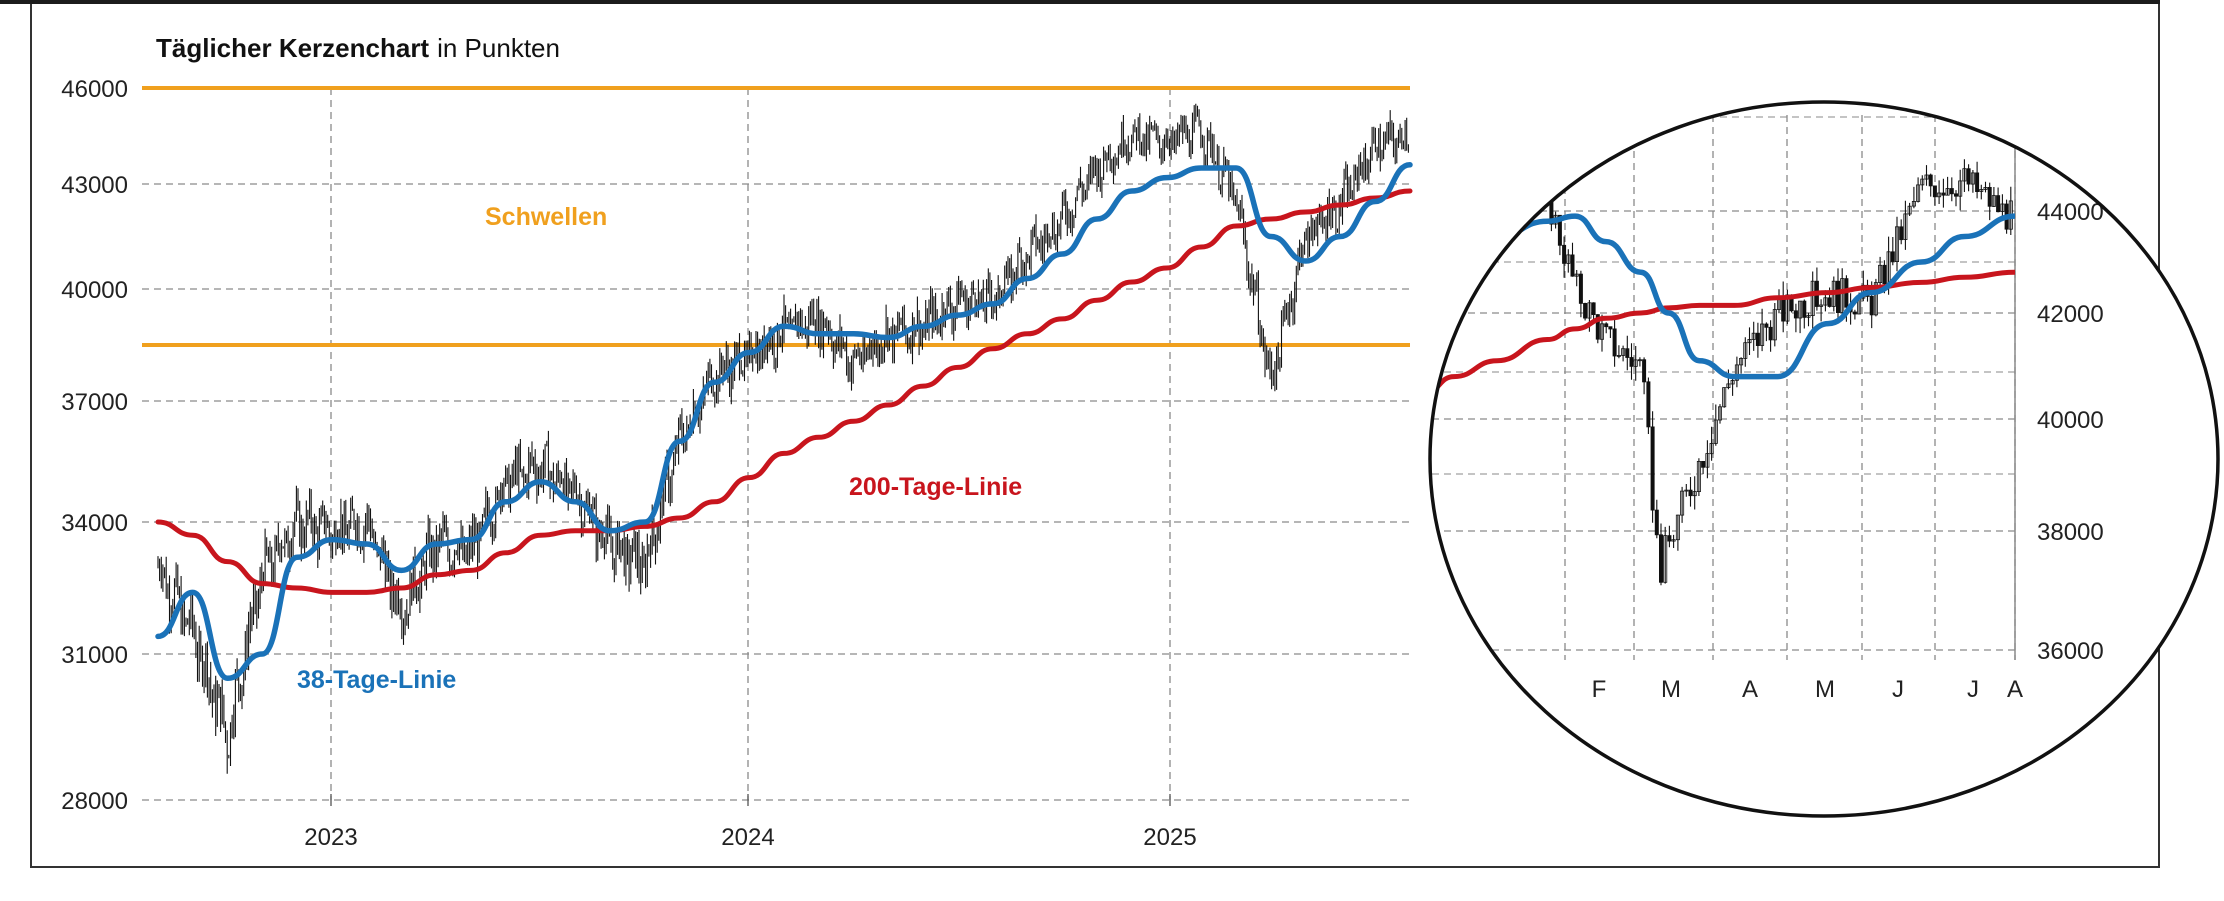  What do you see at coordinates (747, 837) in the screenshot?
I see `x-tick-label: 2024` at bounding box center [747, 837].